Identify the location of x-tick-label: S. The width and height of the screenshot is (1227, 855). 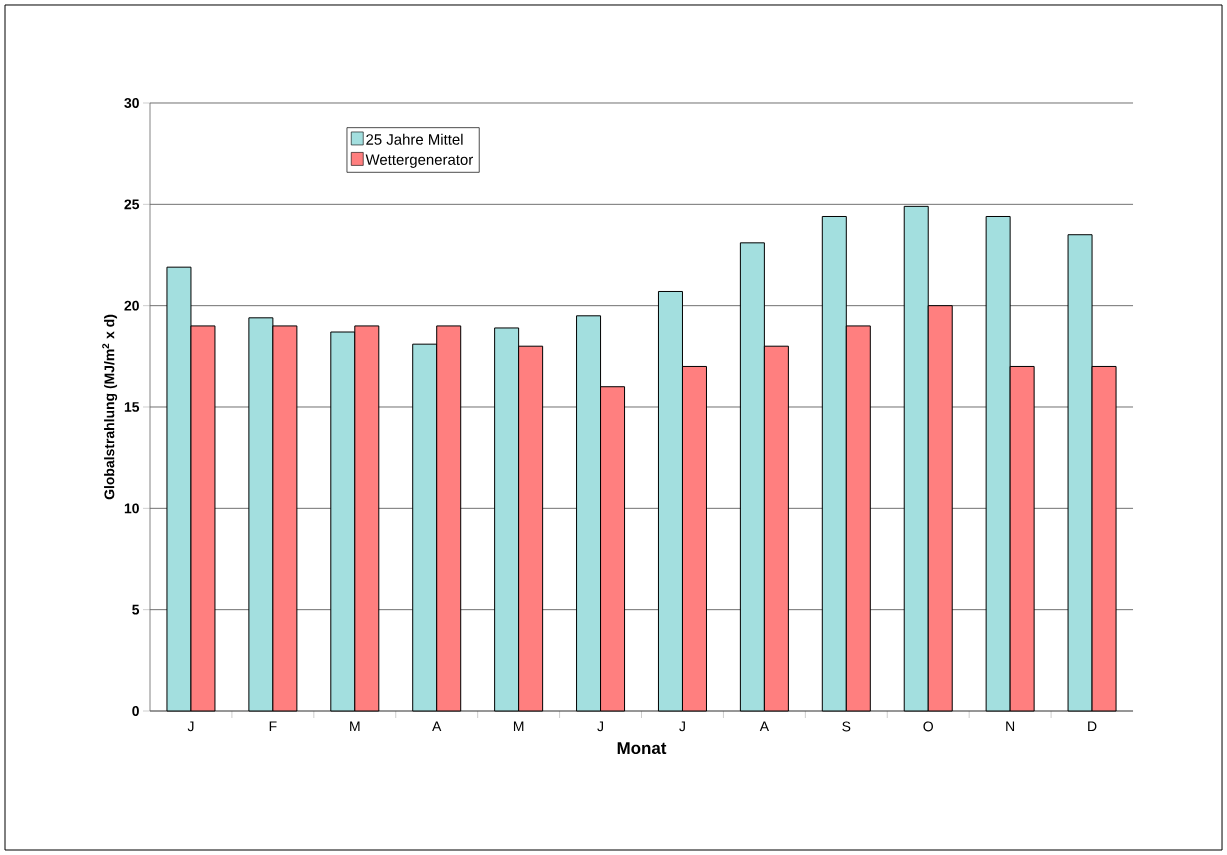
(846, 726).